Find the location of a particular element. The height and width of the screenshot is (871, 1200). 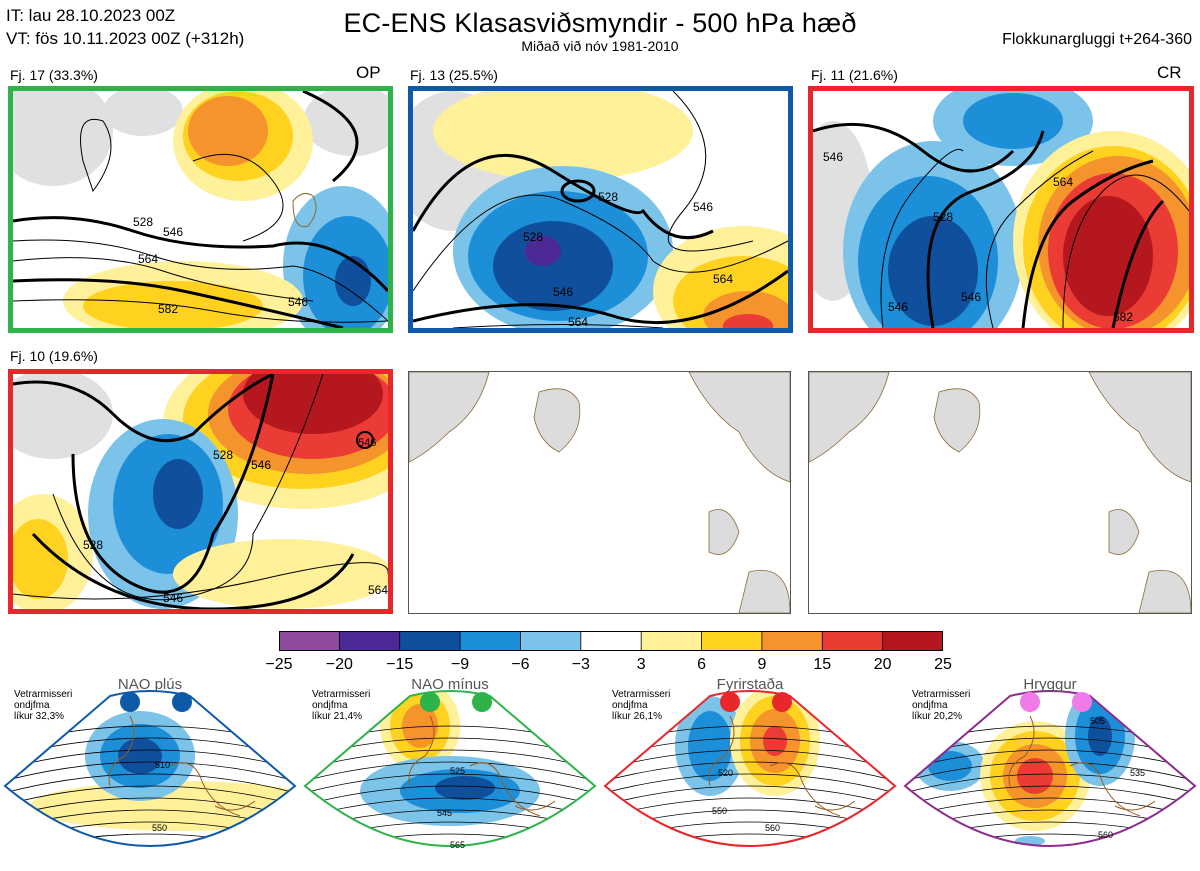

classification-window: Flokkunargluggi t+264-360 is located at coordinates (1097, 39).